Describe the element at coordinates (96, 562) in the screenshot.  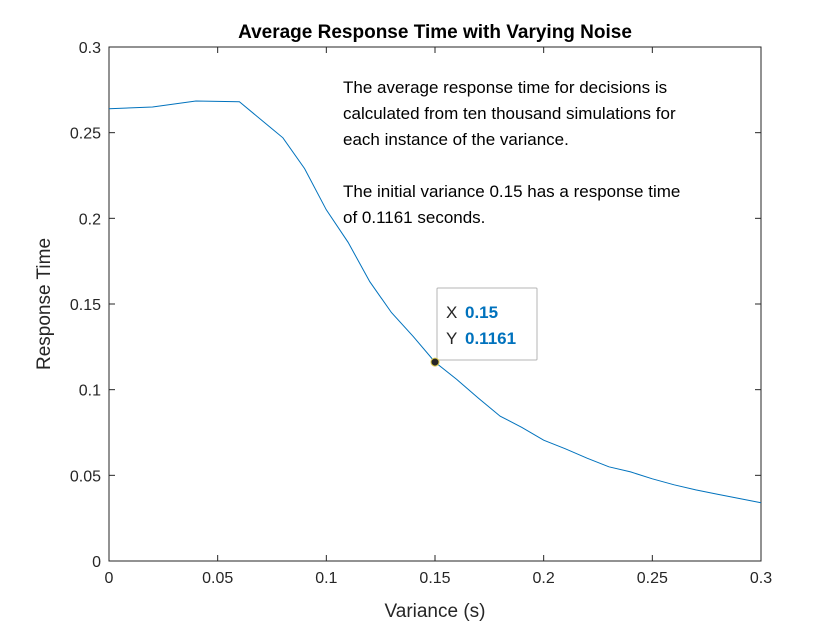
I see `y-tick-label: 0` at that location.